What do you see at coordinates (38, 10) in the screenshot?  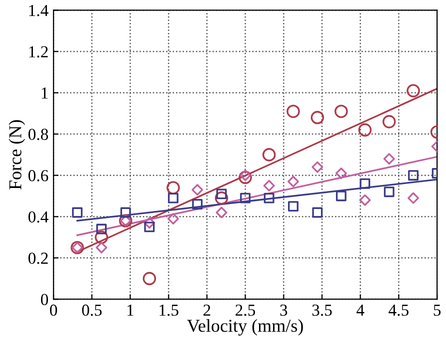 I see `y-tick-label: 1.4` at bounding box center [38, 10].